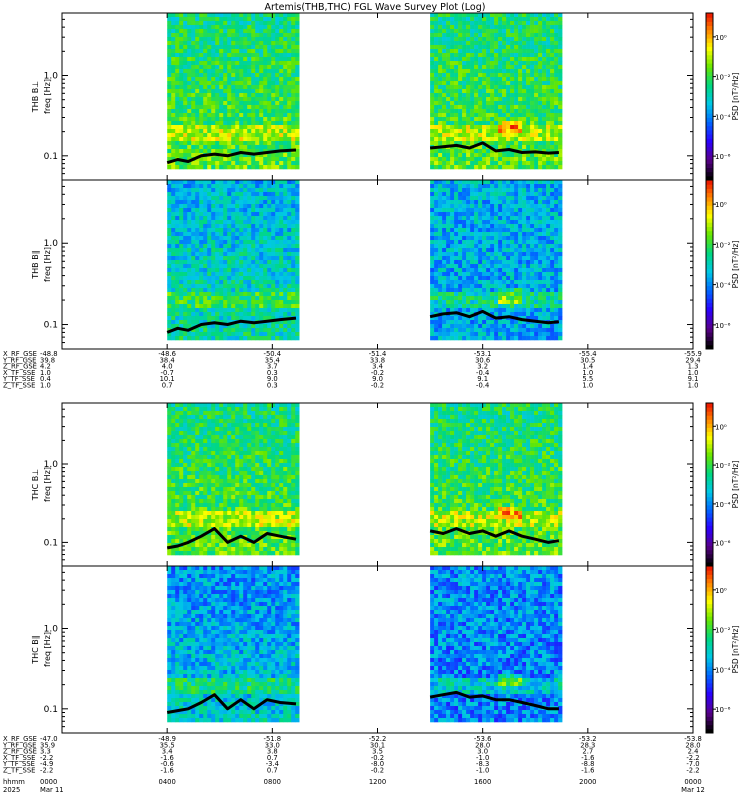 The image size is (750, 804). Describe the element at coordinates (35, 650) in the screenshot. I see `panel-ylabel: THC B∥` at that location.